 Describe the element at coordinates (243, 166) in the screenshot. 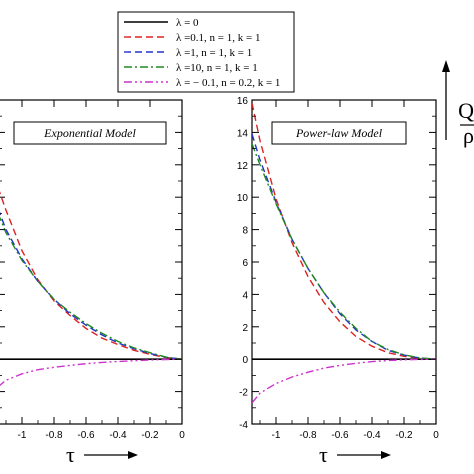

I see `y-tick-label: 12` at that location.